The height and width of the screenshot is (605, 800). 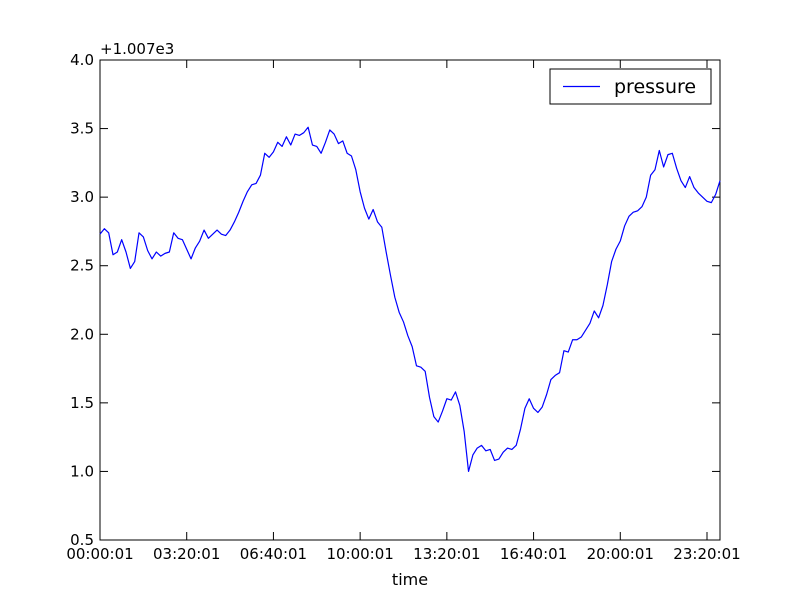 What do you see at coordinates (273, 554) in the screenshot?
I see `x-tick-label: 06:40:01` at bounding box center [273, 554].